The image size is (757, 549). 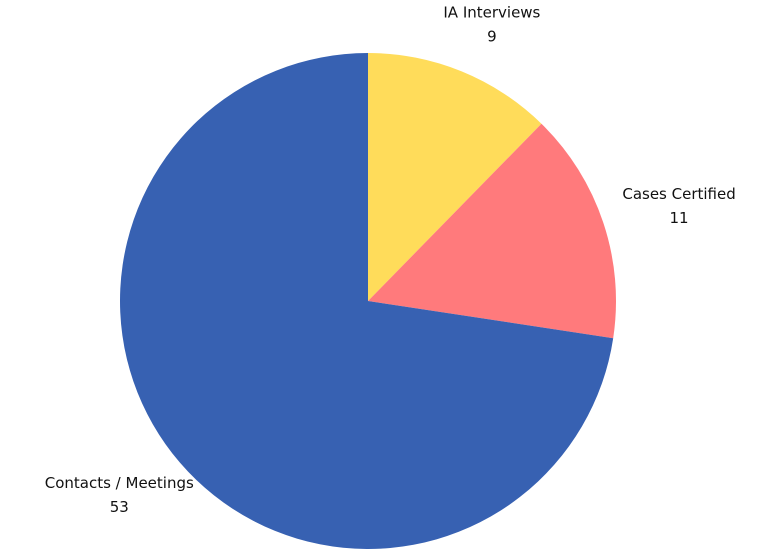 I want to click on slice-label: Cases Certified, so click(x=678, y=194).